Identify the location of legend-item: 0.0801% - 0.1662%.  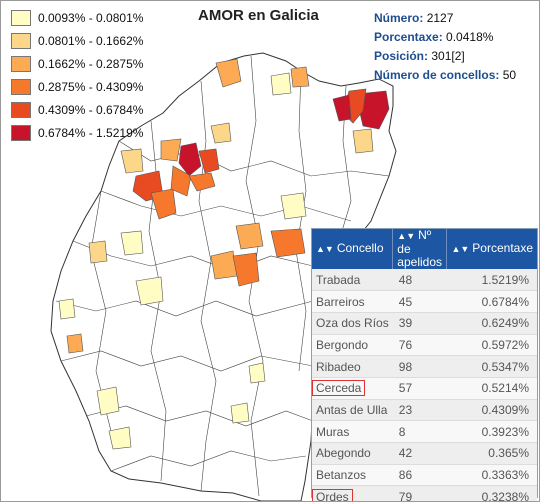
(98, 41).